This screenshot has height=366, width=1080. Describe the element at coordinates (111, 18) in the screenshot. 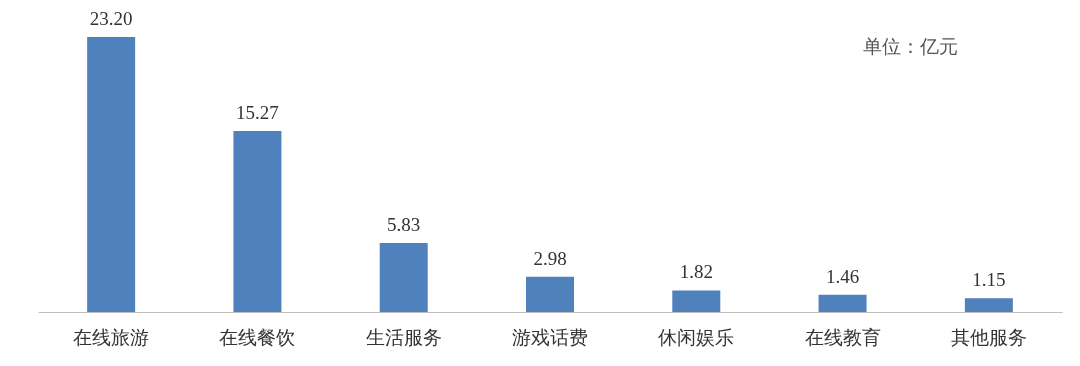

I see `data-label: 23.20` at that location.